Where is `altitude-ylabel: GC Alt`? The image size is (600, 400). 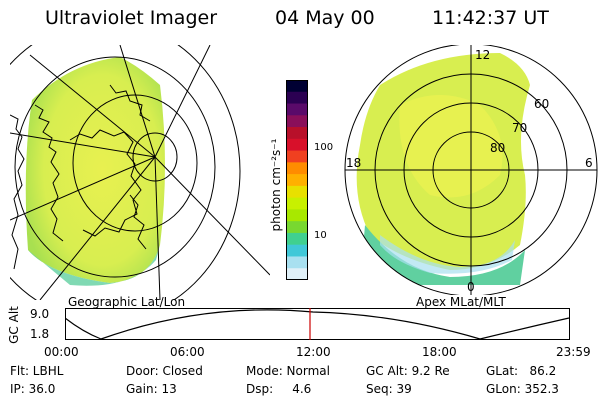 altitude-ylabel: GC Alt is located at coordinates (14, 325).